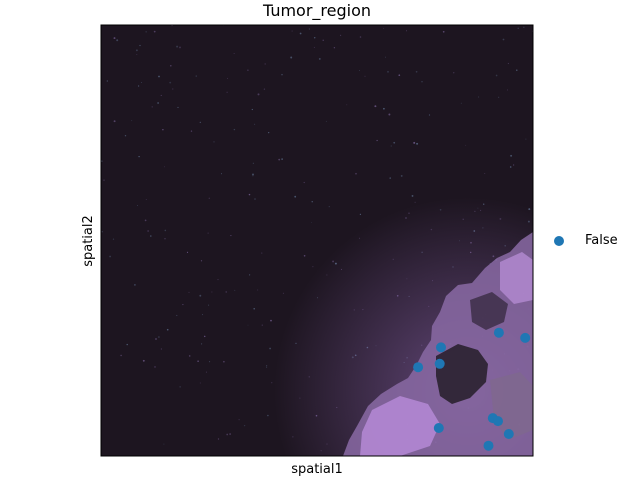  I want to click on scatter-points, so click(472, 389).